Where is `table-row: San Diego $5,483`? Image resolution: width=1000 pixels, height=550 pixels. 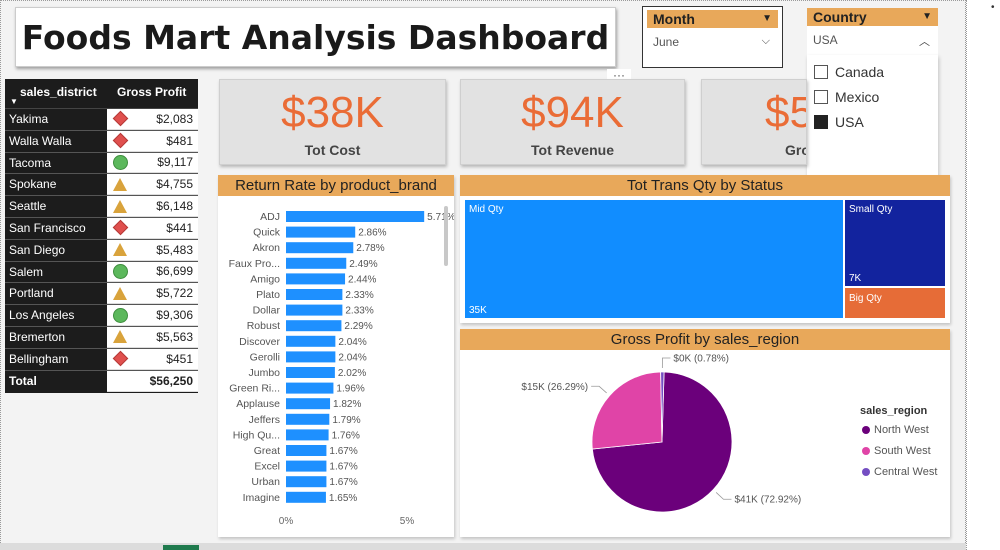 table-row: San Diego $5,483 is located at coordinates (101, 250).